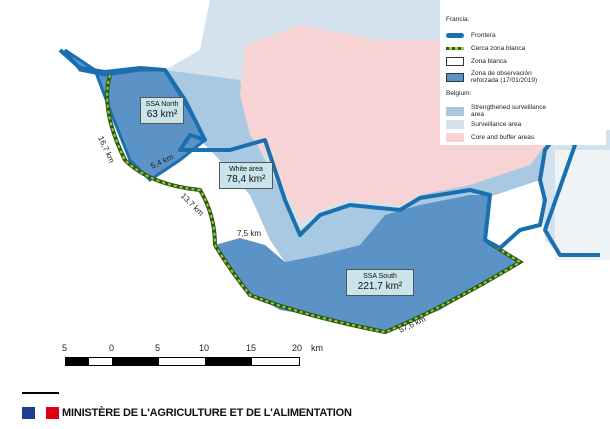  Describe the element at coordinates (251, 348) in the screenshot. I see `scale-tick: 15` at that location.